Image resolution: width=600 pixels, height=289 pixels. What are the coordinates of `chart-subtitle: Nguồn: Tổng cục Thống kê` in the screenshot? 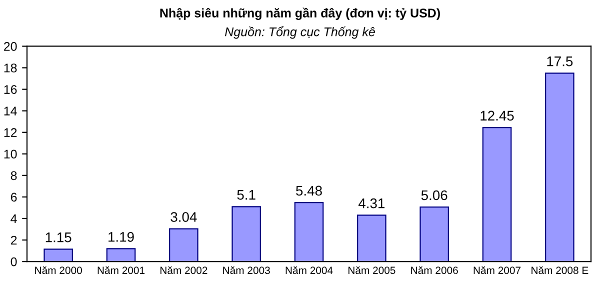 It's located at (299, 32).